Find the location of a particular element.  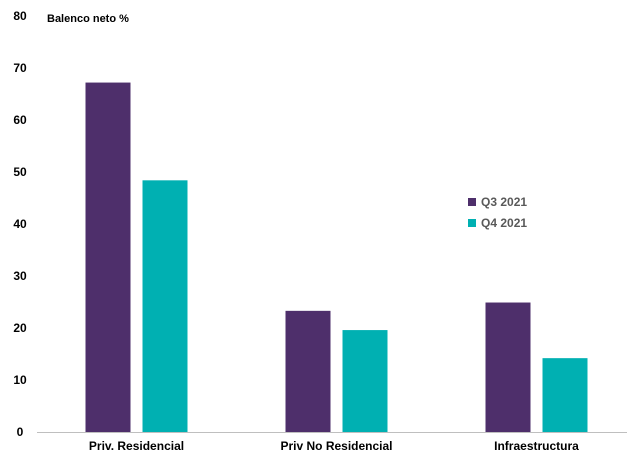

x-category-label: Priv No Residencial is located at coordinates (336, 446).